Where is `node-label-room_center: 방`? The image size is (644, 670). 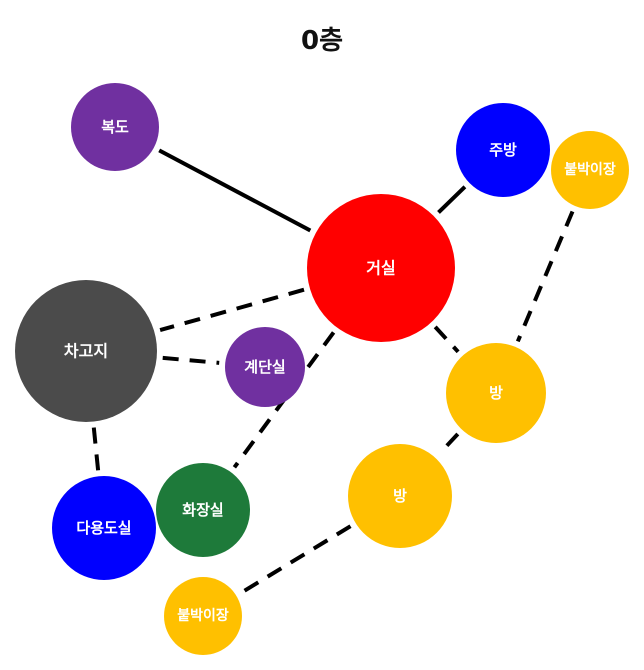
node-label-room_center: 방 is located at coordinates (400, 496).